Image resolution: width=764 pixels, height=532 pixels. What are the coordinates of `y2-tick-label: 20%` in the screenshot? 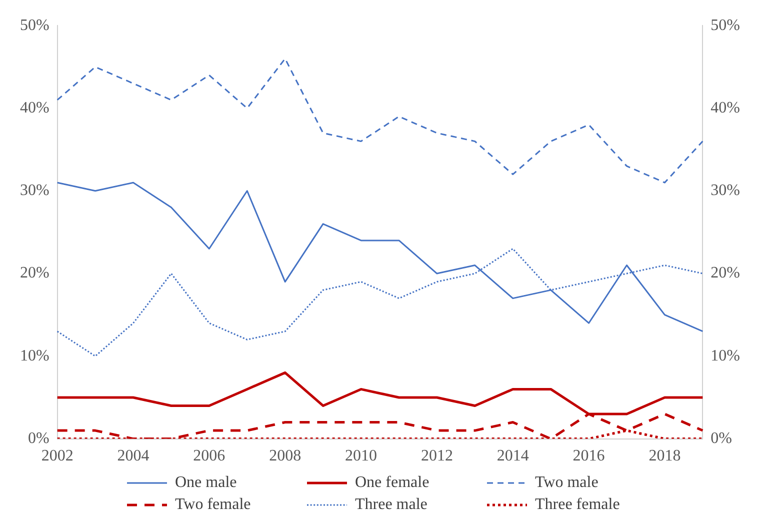 It's located at (725, 273).